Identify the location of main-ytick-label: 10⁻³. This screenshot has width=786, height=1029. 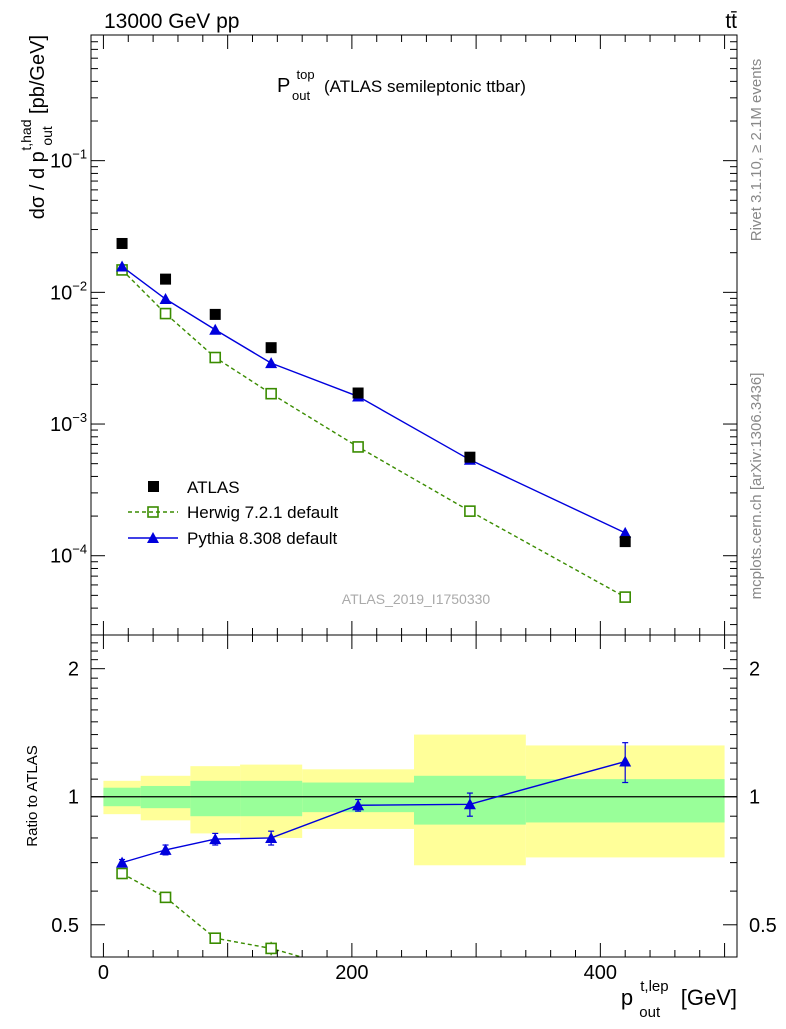
(68, 423).